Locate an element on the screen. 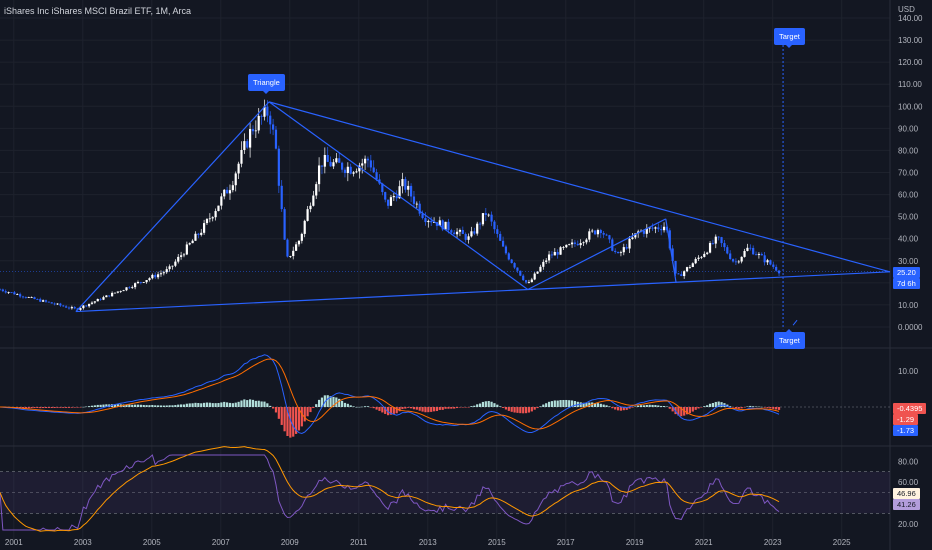  signal-line is located at coordinates (390, 394).